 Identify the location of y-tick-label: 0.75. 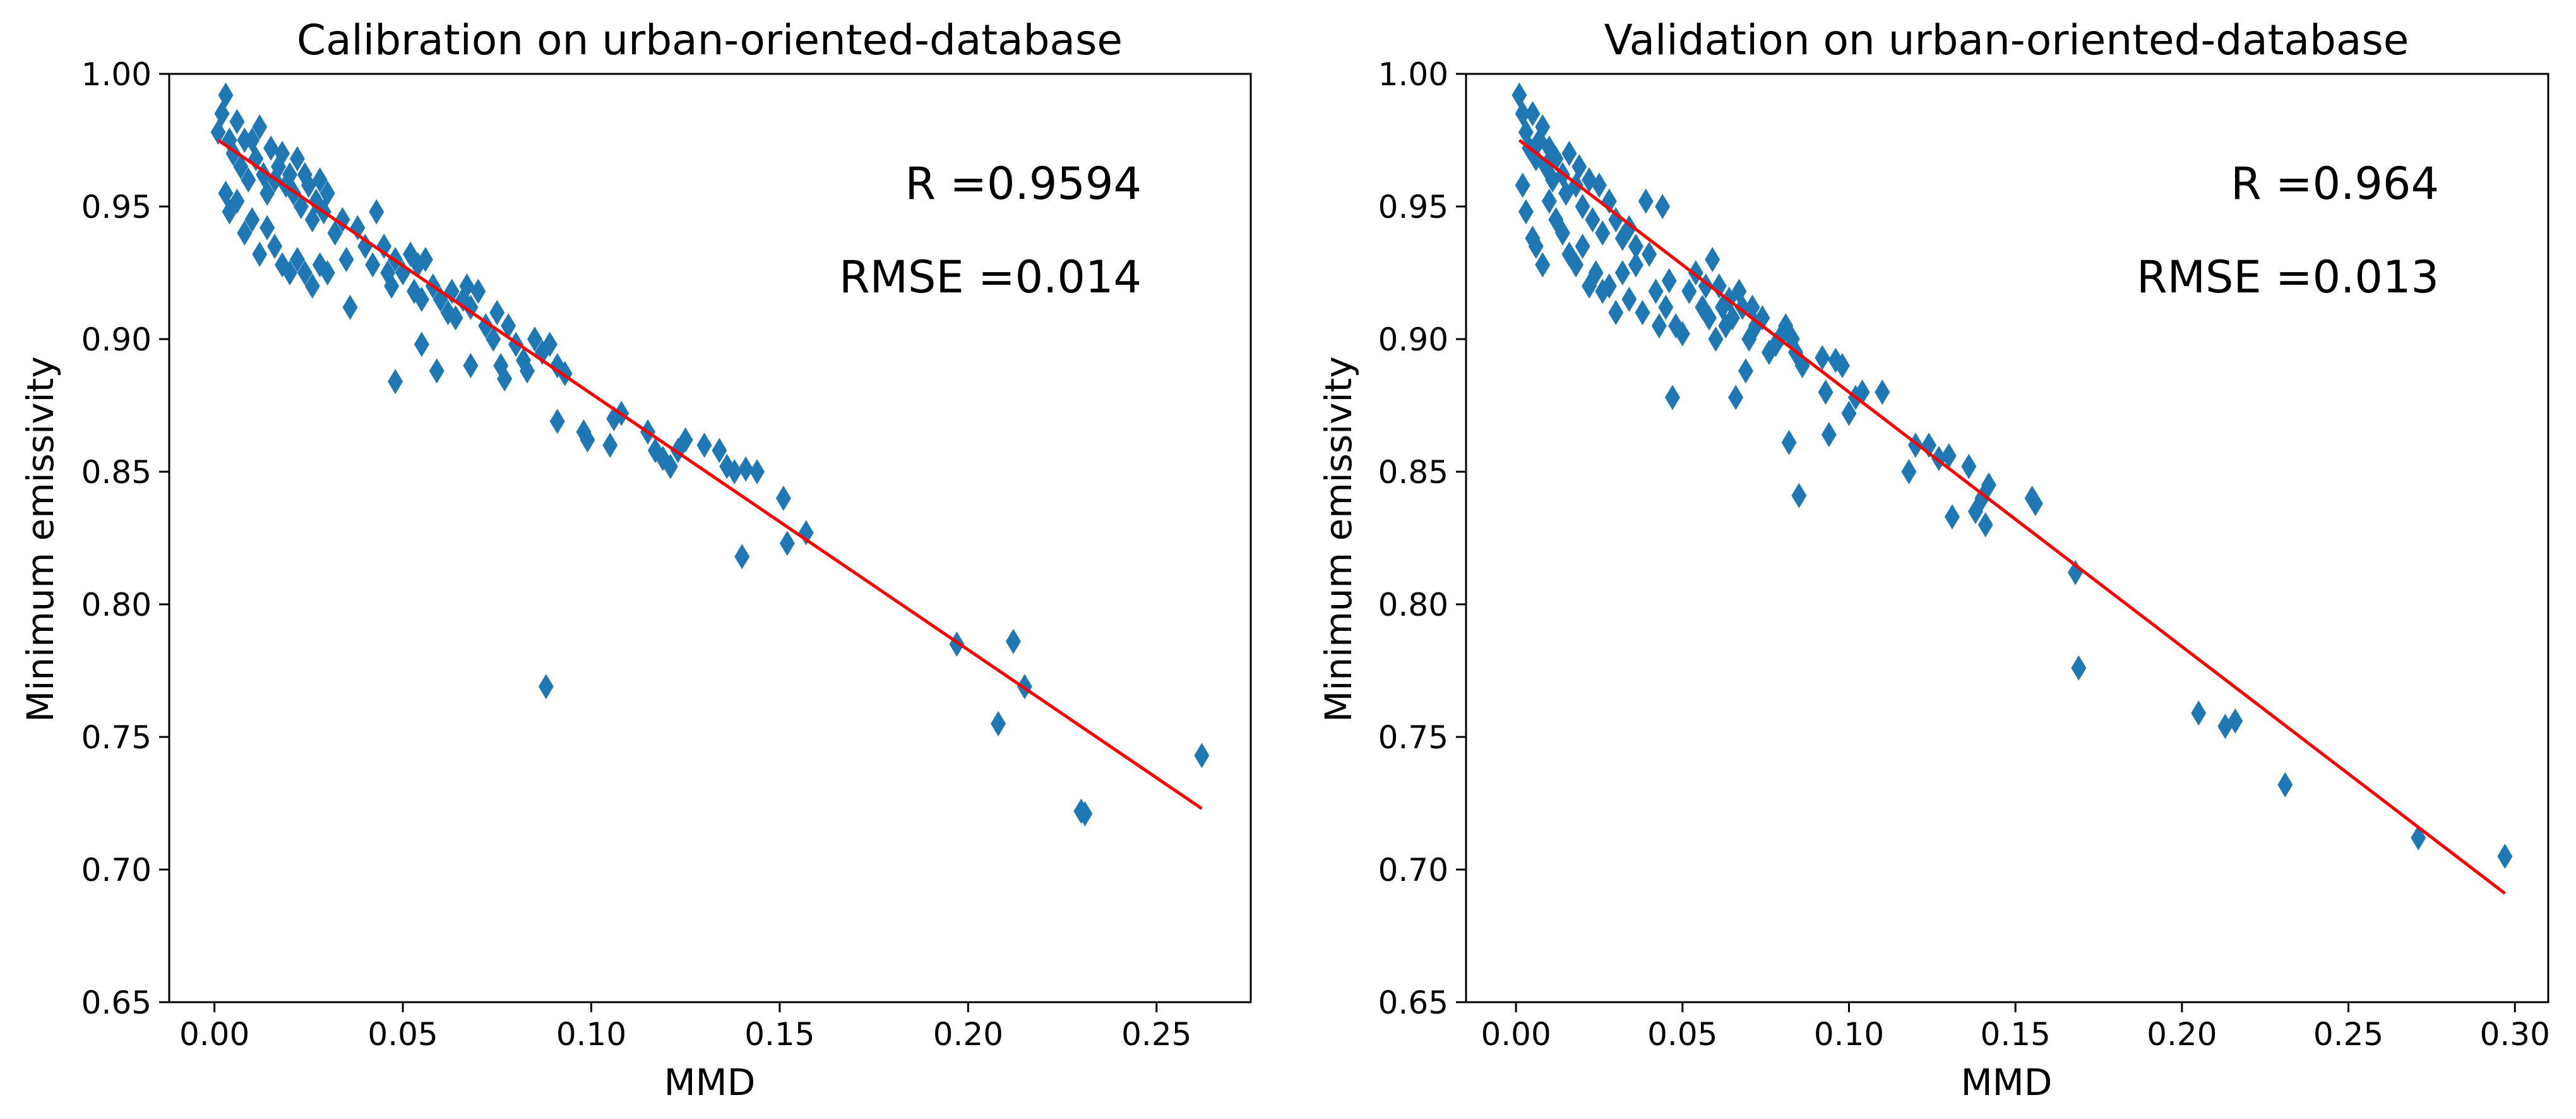
(116, 737).